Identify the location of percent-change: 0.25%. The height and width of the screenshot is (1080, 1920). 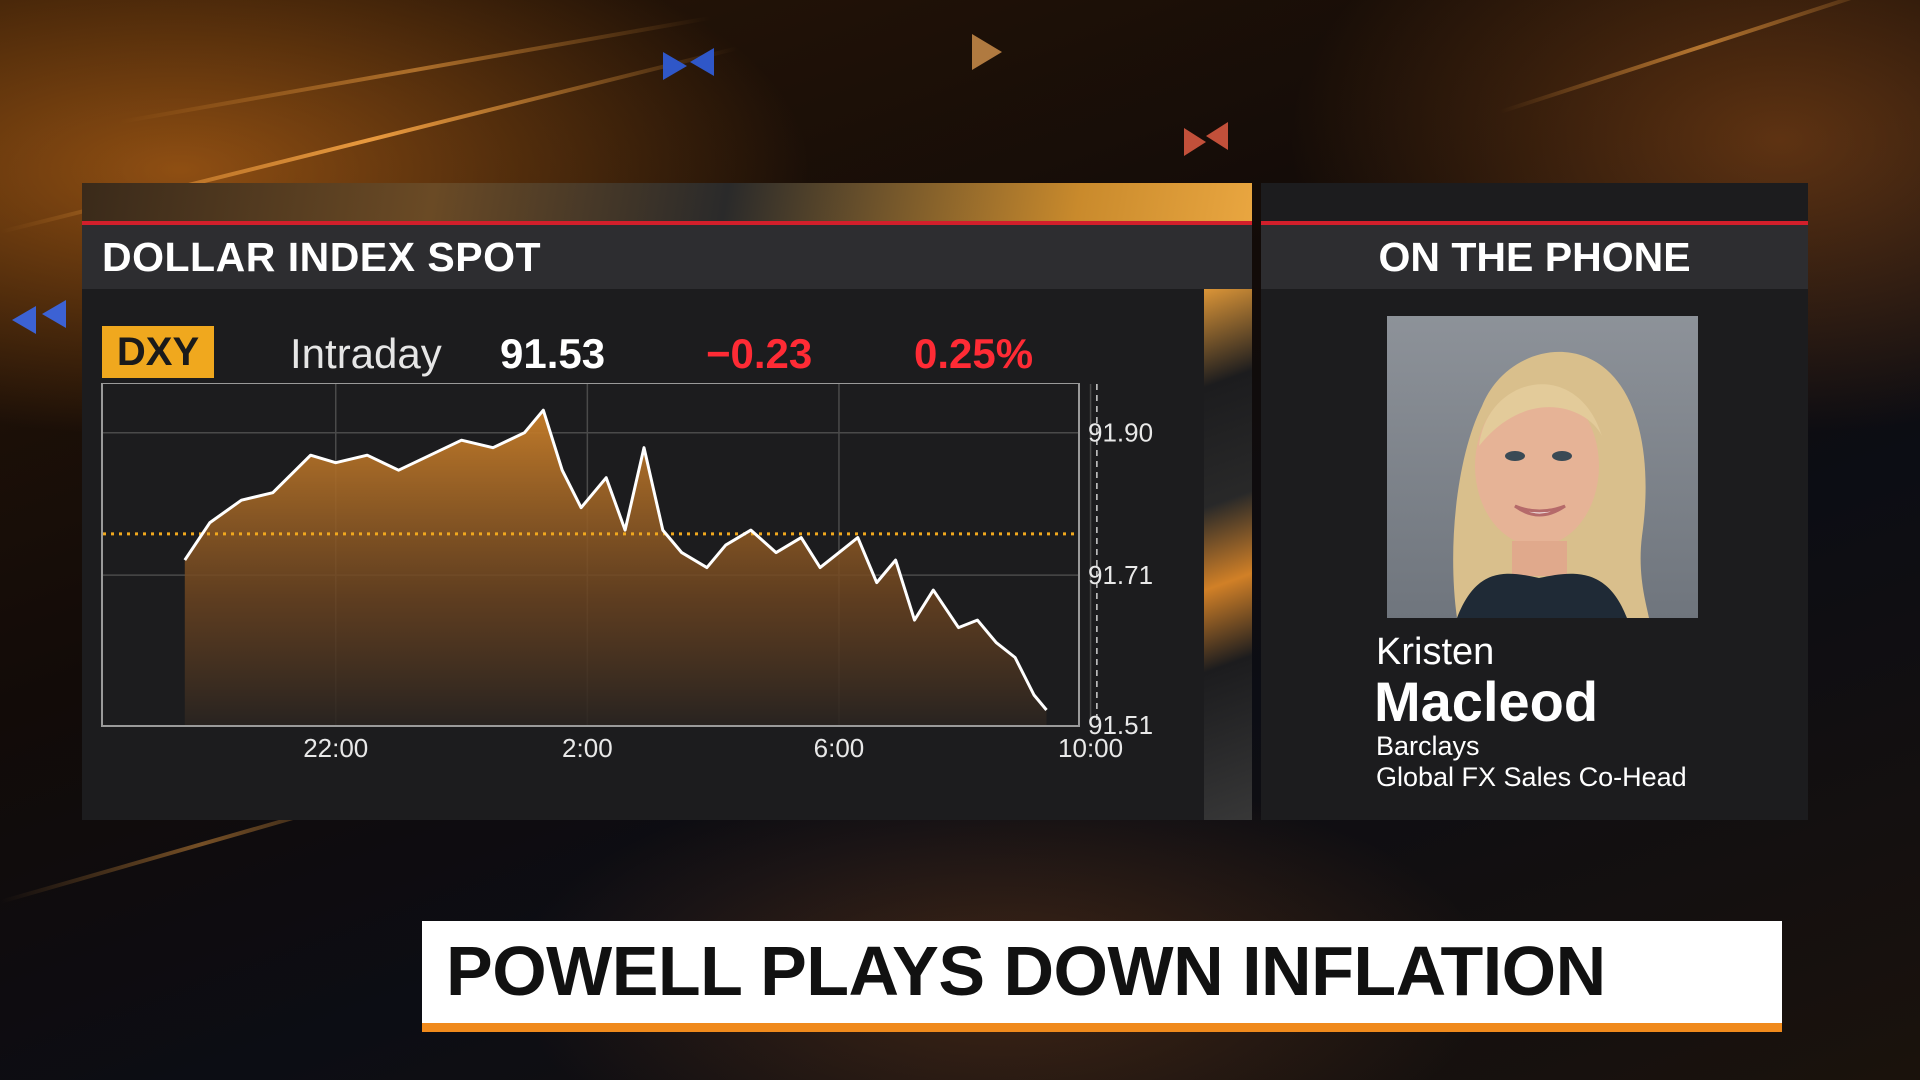
(974, 353).